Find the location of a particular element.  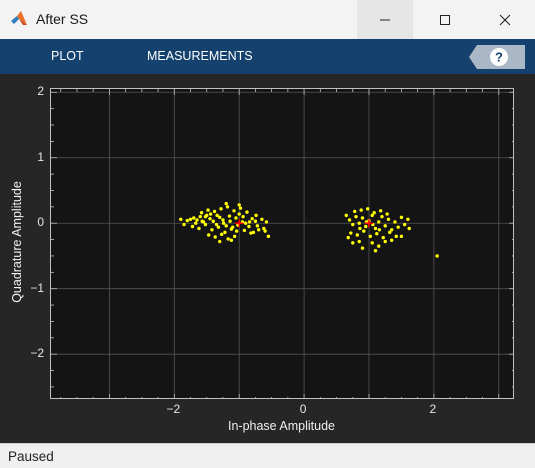

tab-plot: PLOT is located at coordinates (67, 56).